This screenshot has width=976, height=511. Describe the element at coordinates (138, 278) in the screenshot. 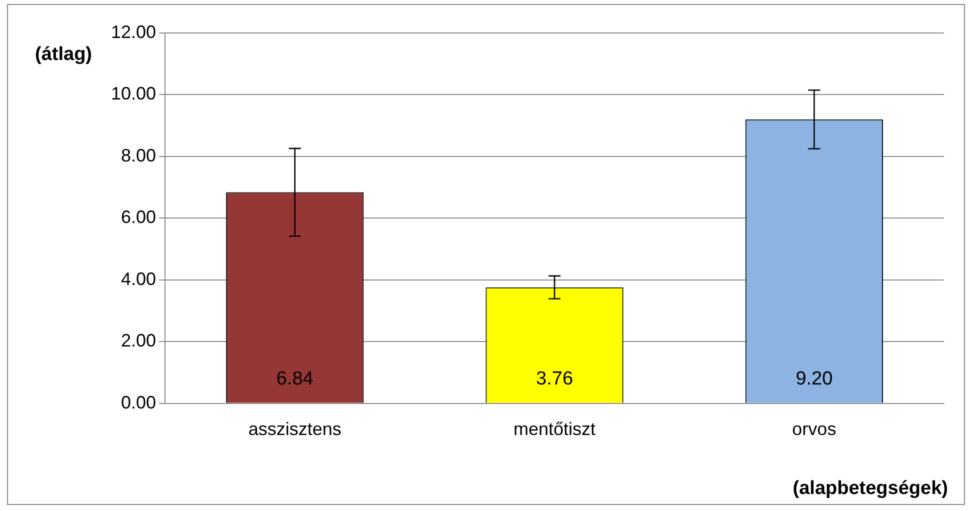

I see `y-tick-label: 4.00` at that location.